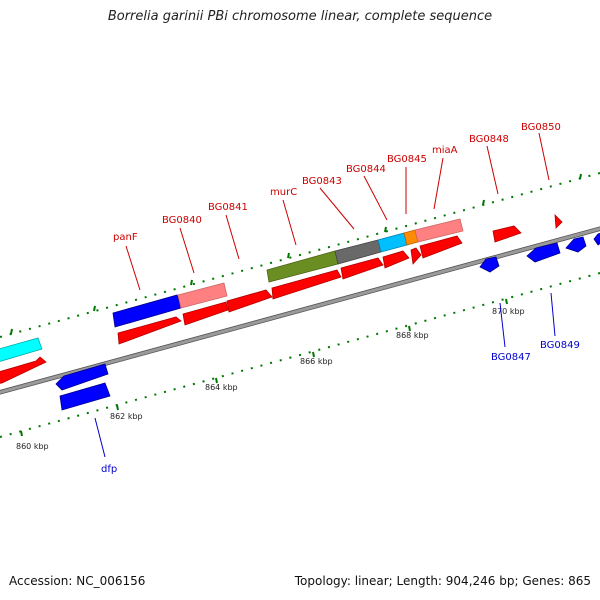  Describe the element at coordinates (32, 446) in the screenshot. I see `scale-label-860: 860 kbp` at that location.